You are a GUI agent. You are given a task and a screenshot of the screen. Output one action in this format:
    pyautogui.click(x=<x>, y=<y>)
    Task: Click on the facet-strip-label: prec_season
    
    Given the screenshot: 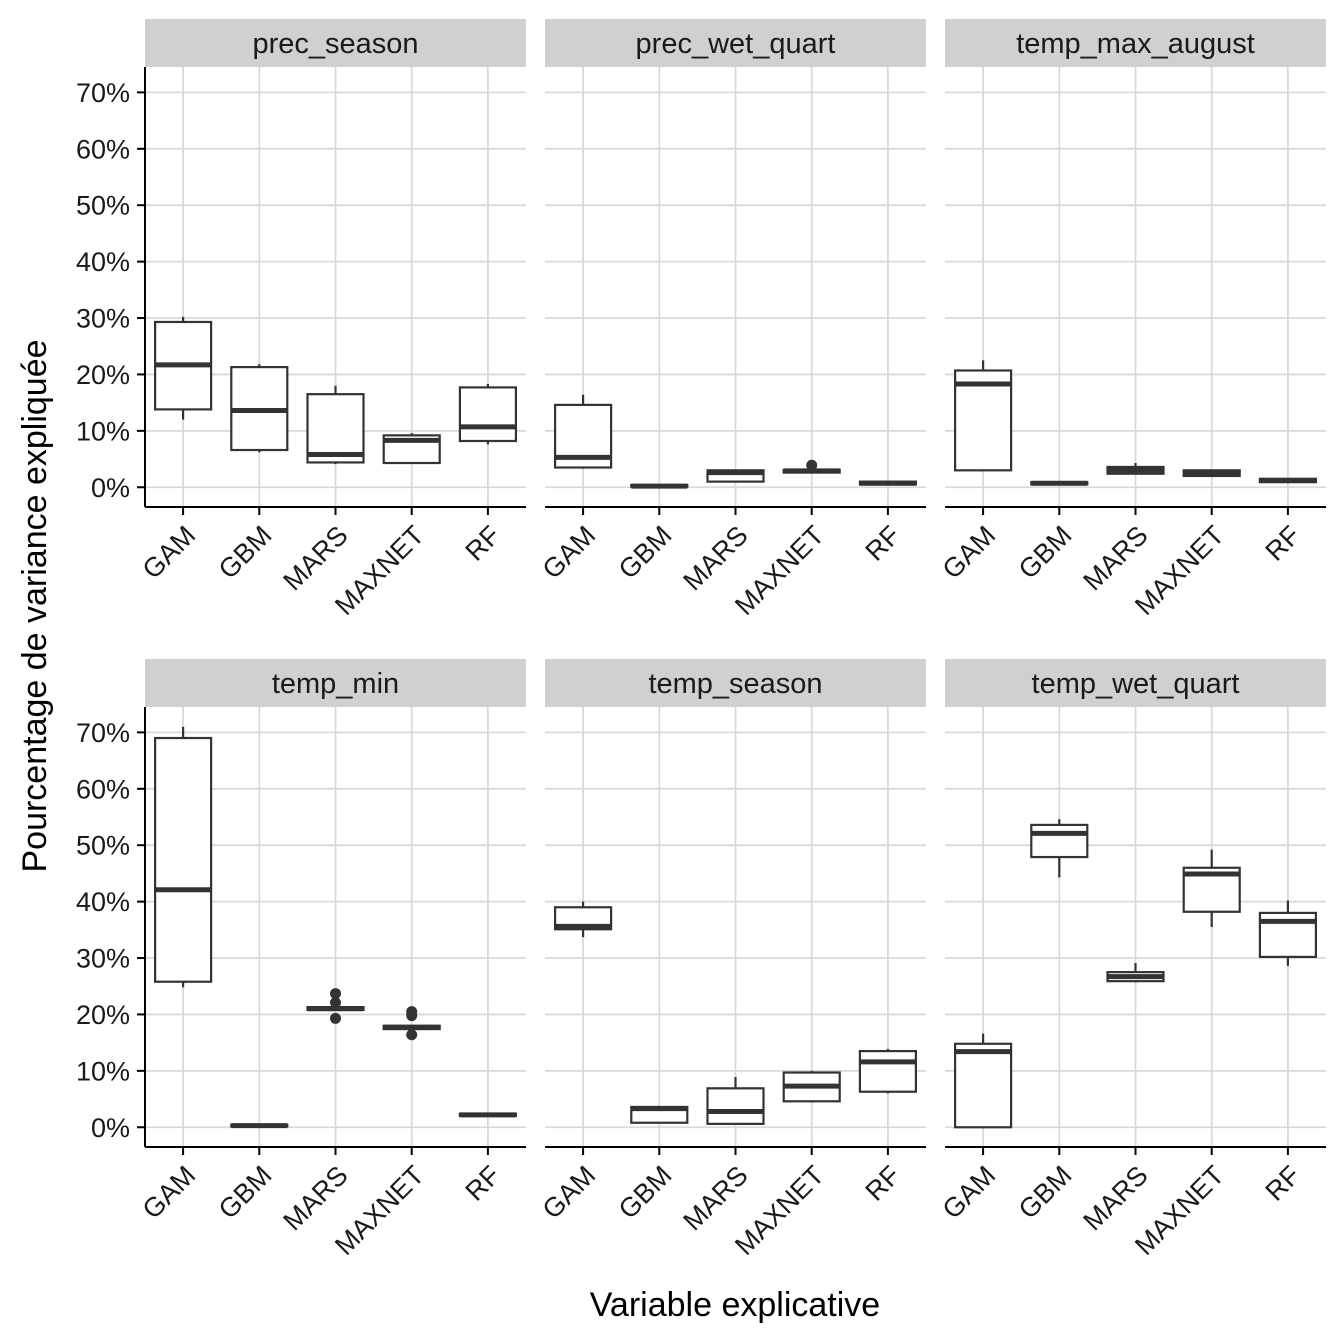 What is the action you would take?
    pyautogui.click(x=335, y=44)
    